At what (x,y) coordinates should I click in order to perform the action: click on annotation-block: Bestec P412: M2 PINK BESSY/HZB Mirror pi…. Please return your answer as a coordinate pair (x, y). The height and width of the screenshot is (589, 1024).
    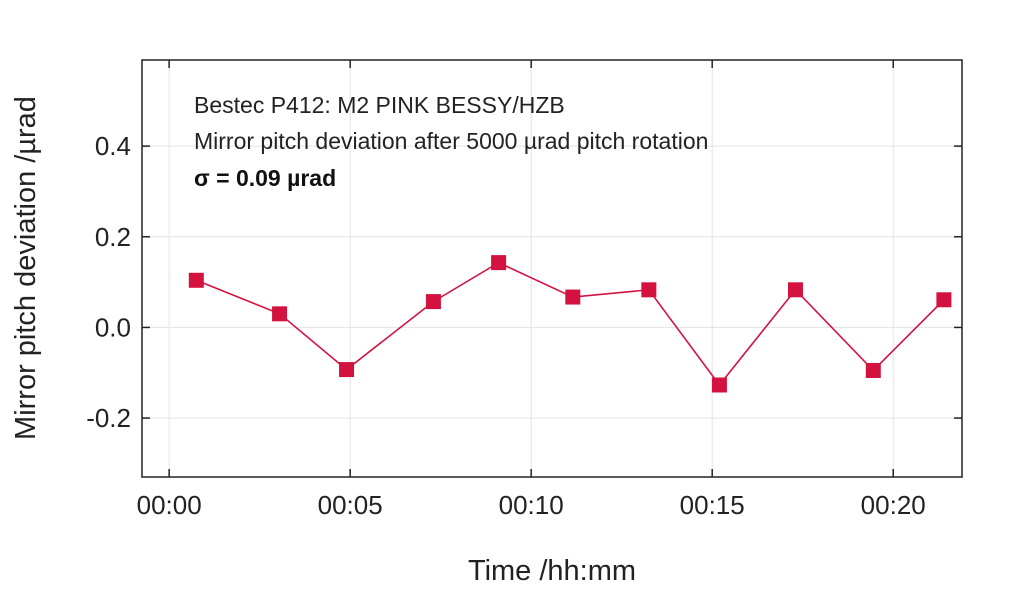
    Looking at the image, I should click on (451, 141).